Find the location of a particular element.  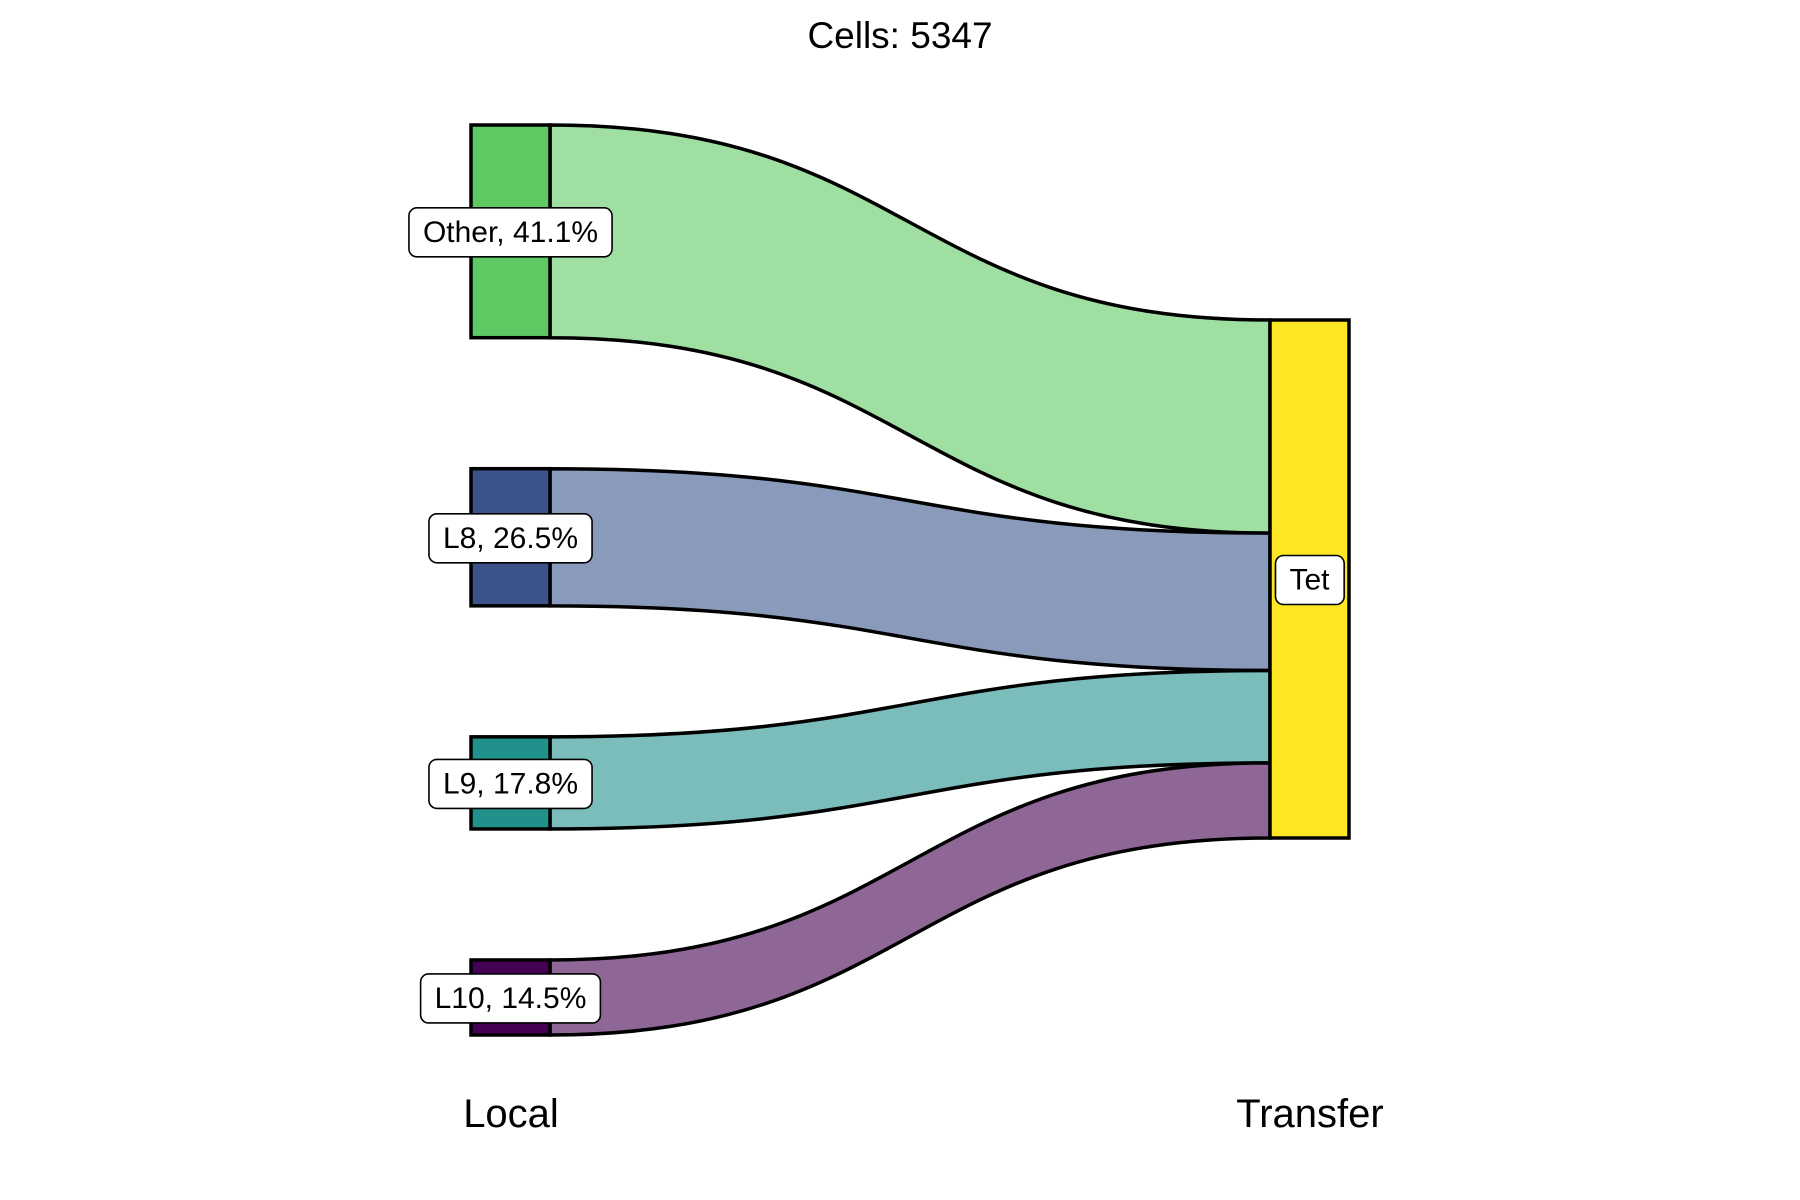

node-label-box-other is located at coordinates (510, 232).